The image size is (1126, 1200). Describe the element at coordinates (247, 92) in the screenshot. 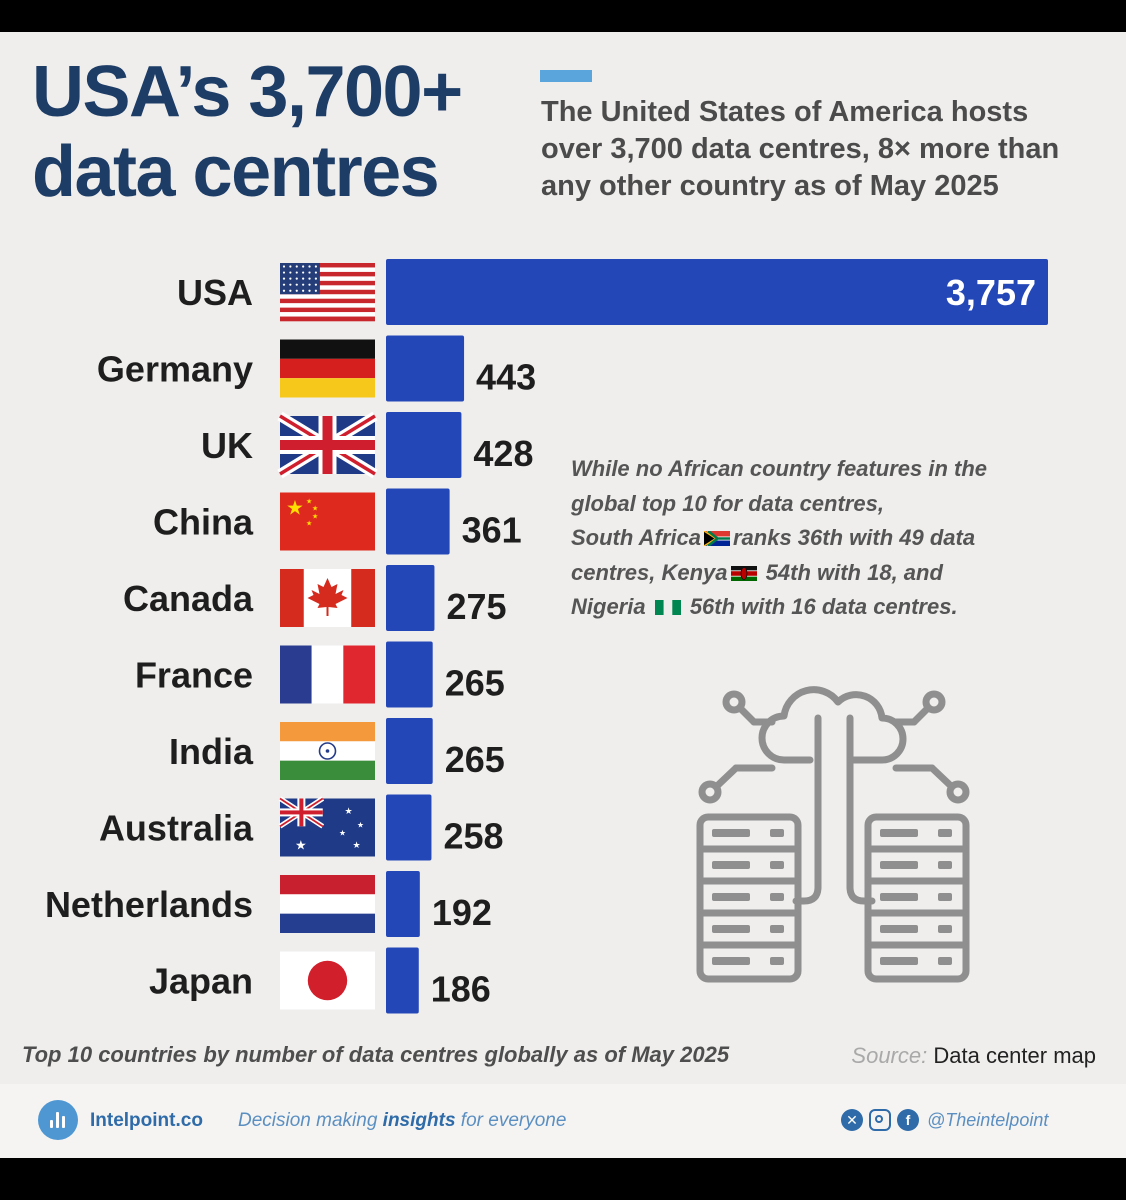

I see `title-line-1: USA’s 3,700+` at that location.